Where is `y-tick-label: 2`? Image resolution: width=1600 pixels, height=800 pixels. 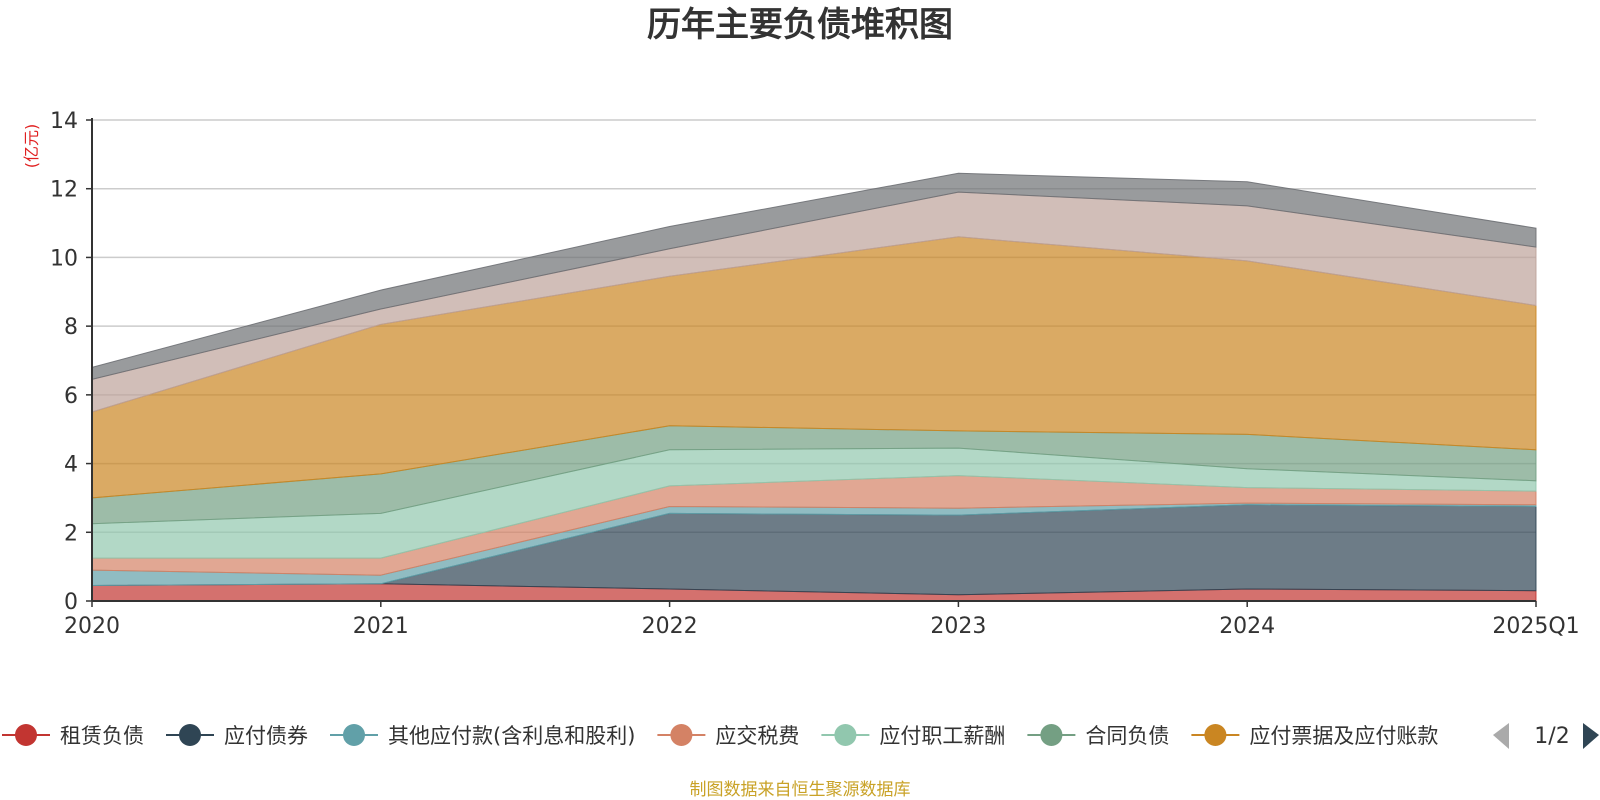 y-tick-label: 2 is located at coordinates (71, 533).